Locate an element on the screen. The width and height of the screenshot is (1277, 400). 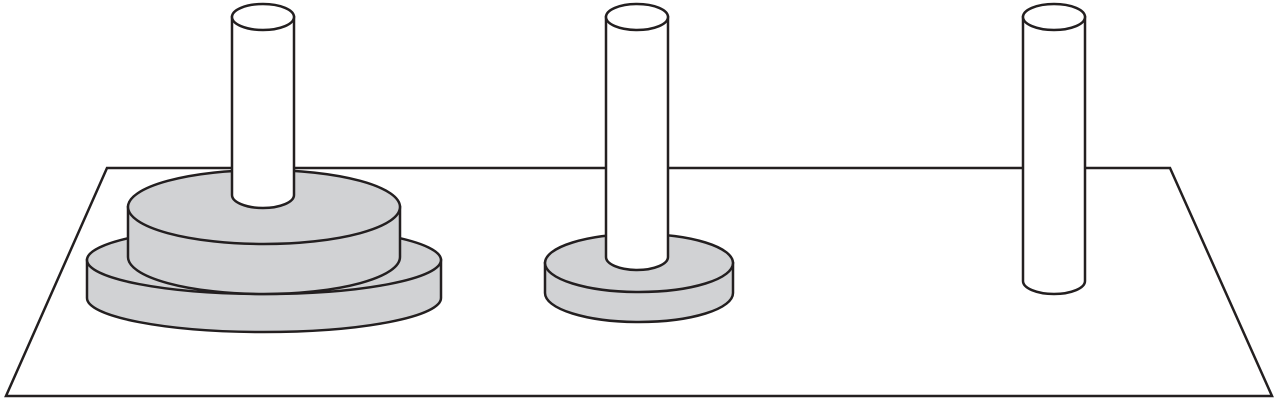
peg-2-cap is located at coordinates (637, 17).